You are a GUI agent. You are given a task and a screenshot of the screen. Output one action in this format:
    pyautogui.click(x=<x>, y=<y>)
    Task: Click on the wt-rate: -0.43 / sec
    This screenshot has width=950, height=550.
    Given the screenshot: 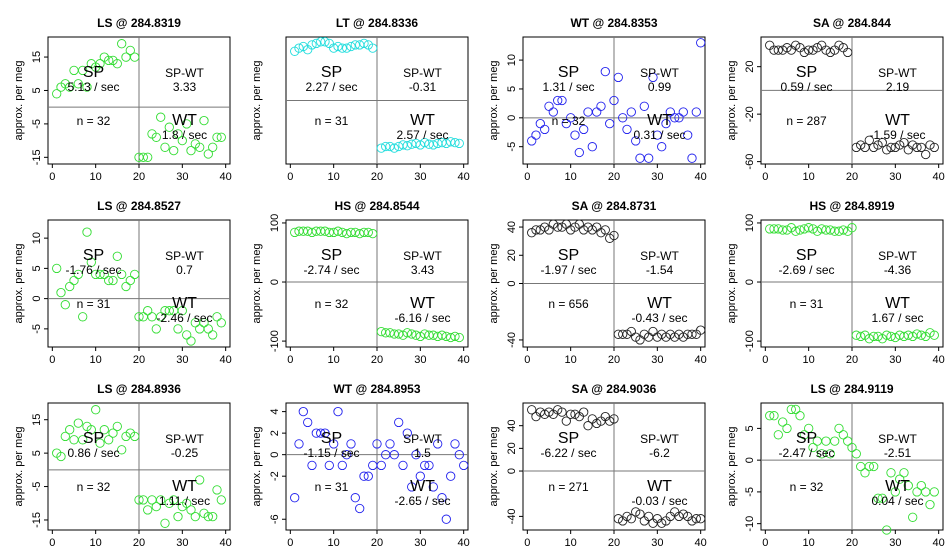 What is the action you would take?
    pyautogui.click(x=659, y=318)
    